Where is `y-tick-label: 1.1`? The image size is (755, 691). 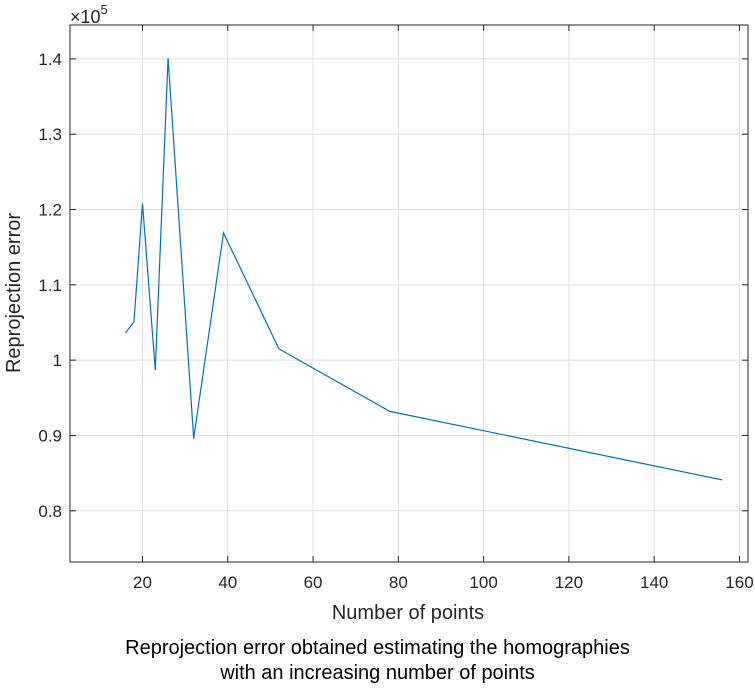 y-tick-label: 1.1 is located at coordinates (50, 285).